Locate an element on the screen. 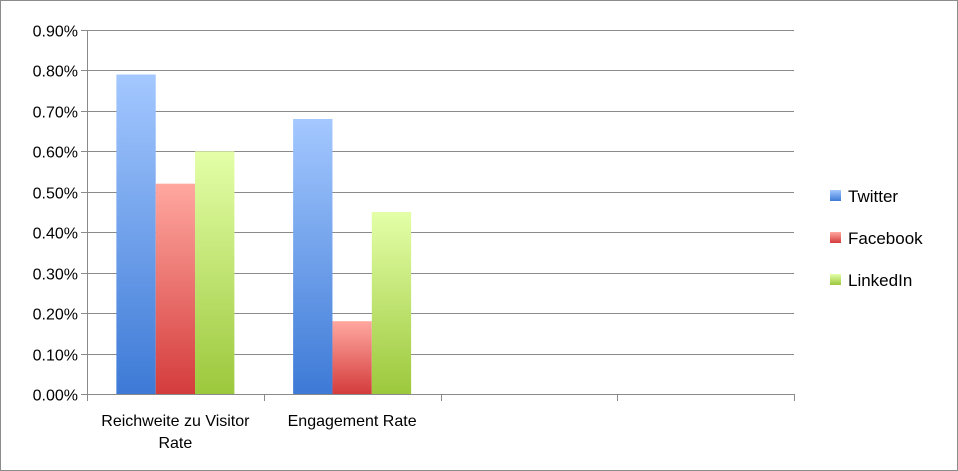 The image size is (958, 471). y-tick-label: 0.40% is located at coordinates (55, 234).